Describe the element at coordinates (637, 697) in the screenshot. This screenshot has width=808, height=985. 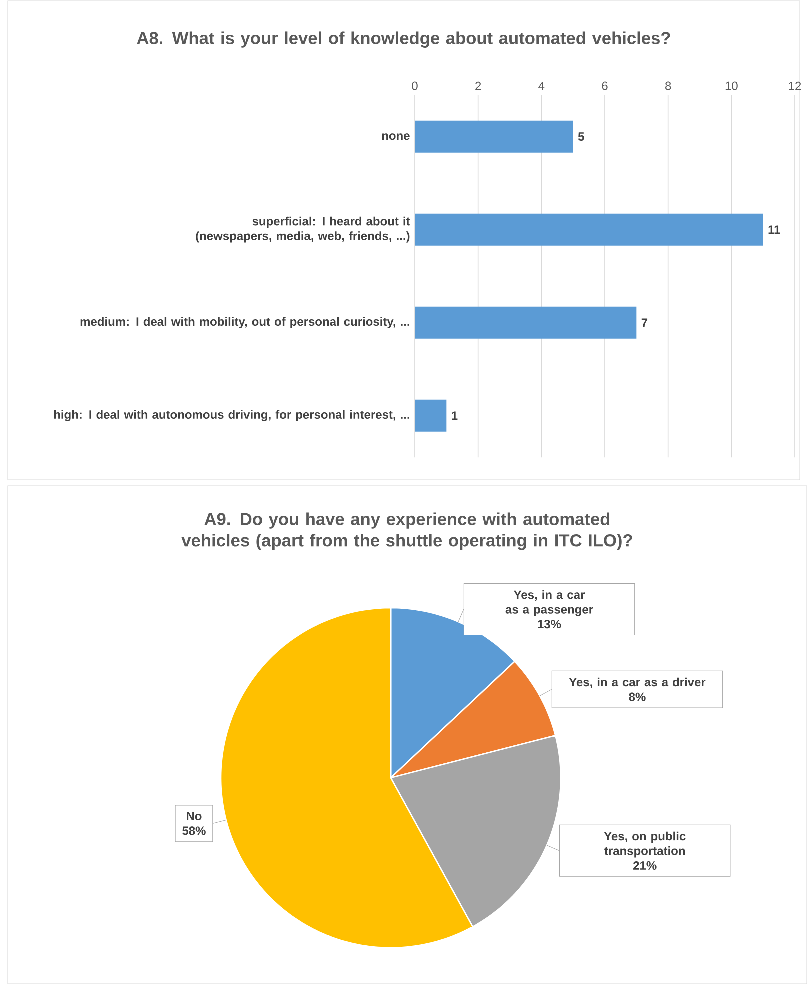
I see `data-label: 8%` at that location.